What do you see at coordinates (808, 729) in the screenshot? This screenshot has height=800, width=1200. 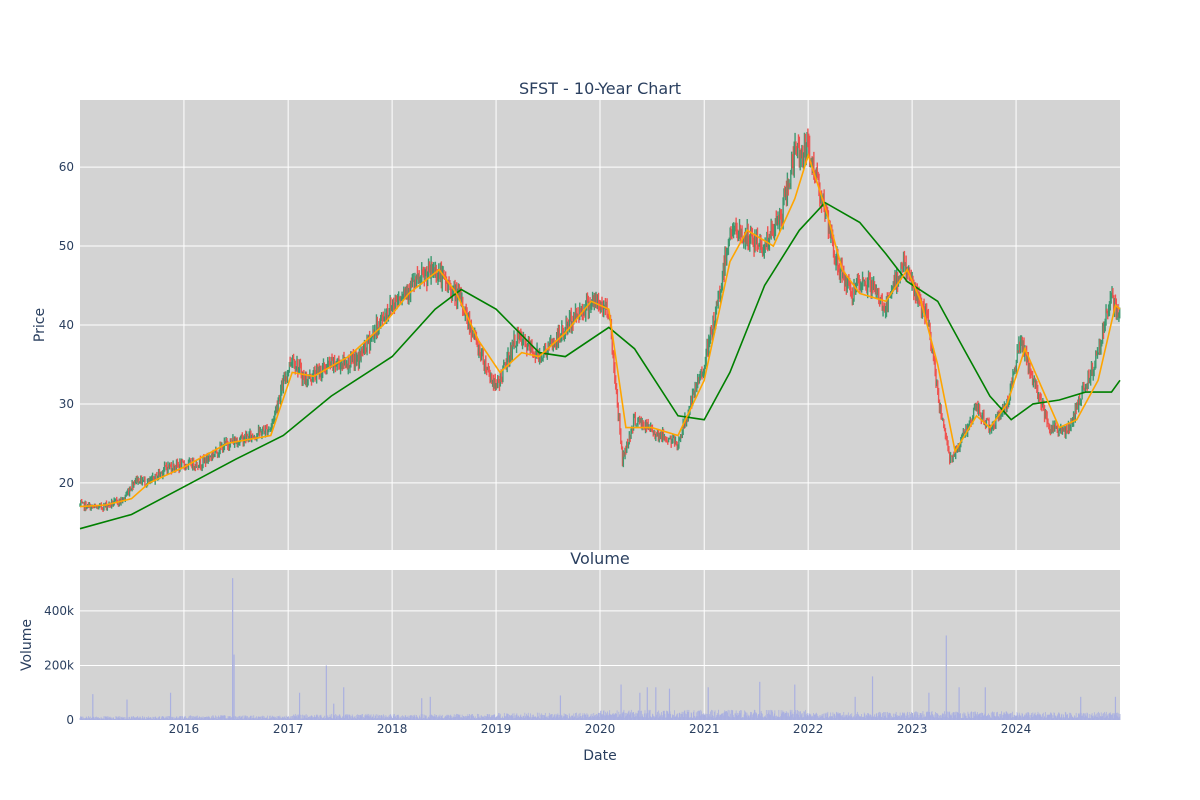 I see `x-tick-label: 2022` at bounding box center [808, 729].